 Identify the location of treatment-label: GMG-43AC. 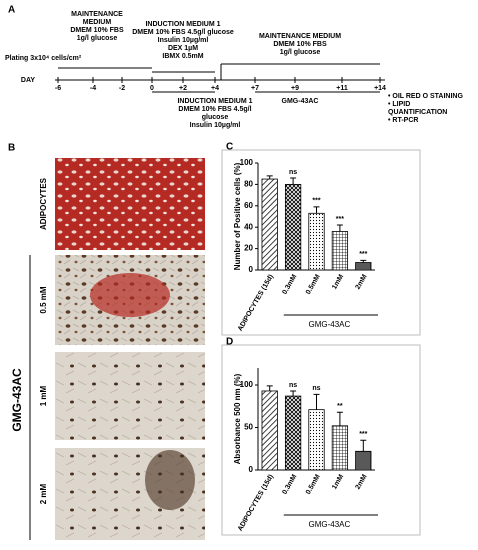
(300, 101).